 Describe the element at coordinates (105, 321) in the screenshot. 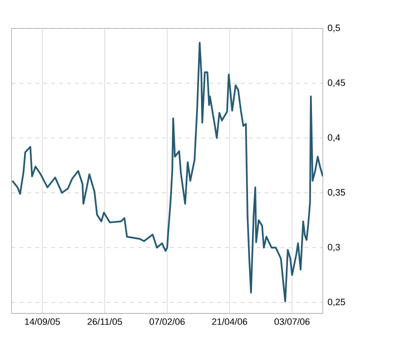

I see `x-tick-label: 26/11/05` at that location.